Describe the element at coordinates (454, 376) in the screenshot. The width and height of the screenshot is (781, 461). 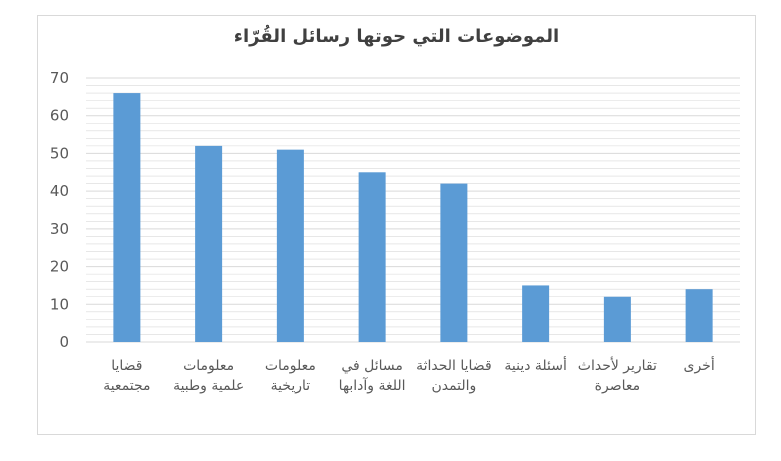
I see `x-tick-label: قضايا الحداثة والتمدن` at that location.